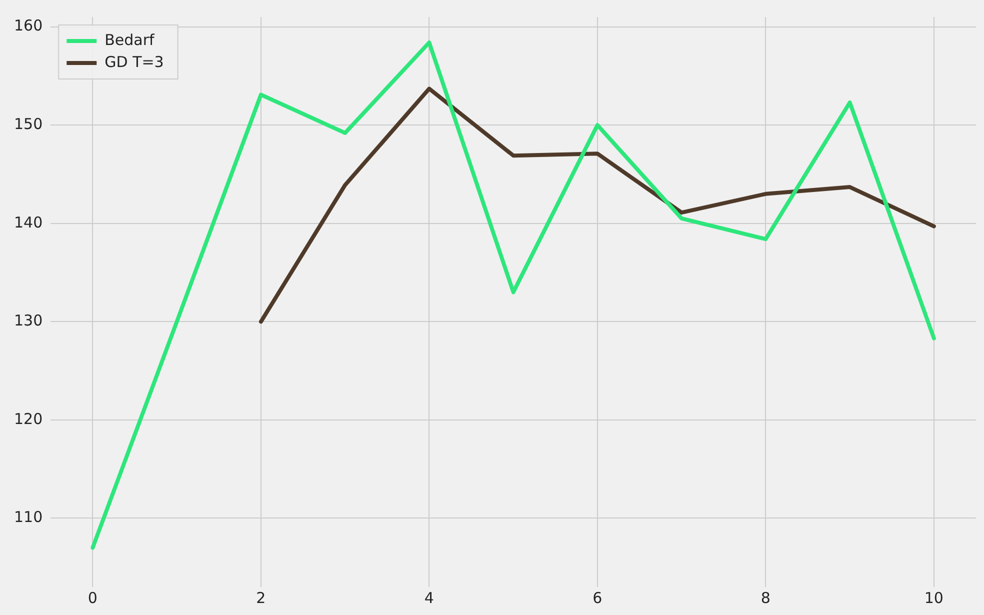 Image resolution: width=984 pixels, height=615 pixels. Describe the element at coordinates (28, 321) in the screenshot. I see `y-tick-label: 130` at that location.